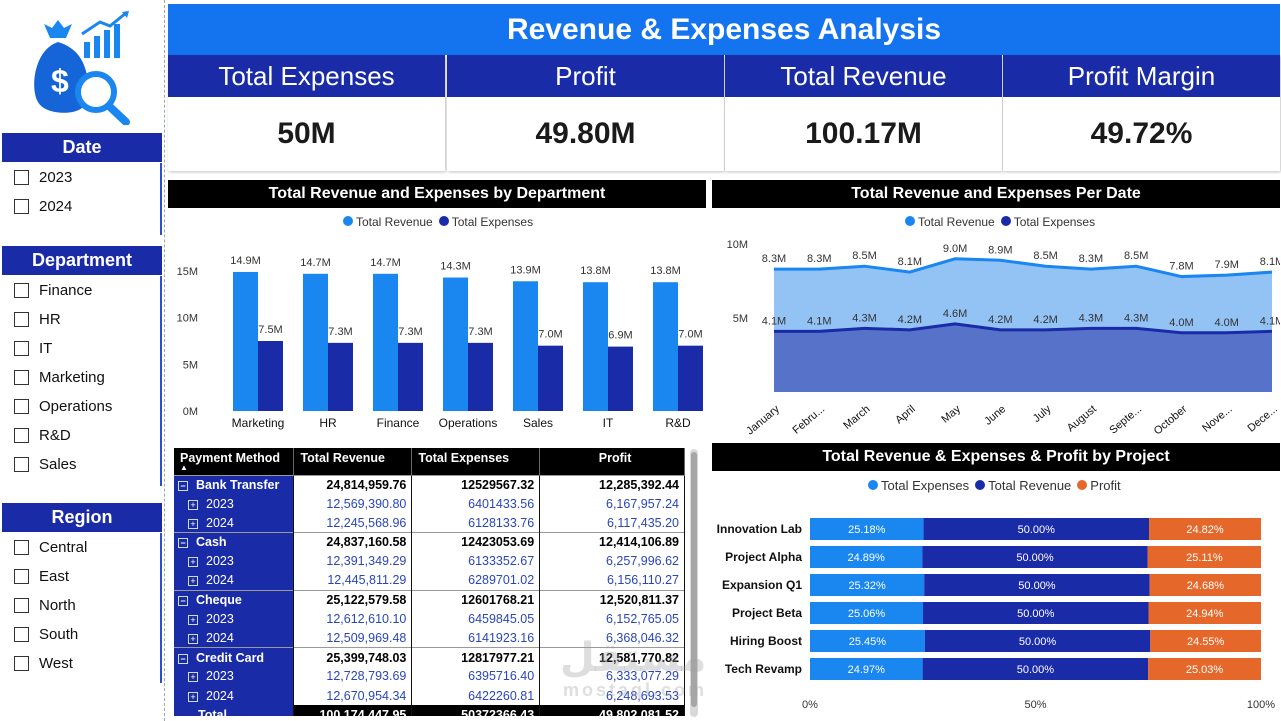 The image size is (1281, 721). Describe the element at coordinates (81, 206) in the screenshot. I see `date-option: 2024` at that location.